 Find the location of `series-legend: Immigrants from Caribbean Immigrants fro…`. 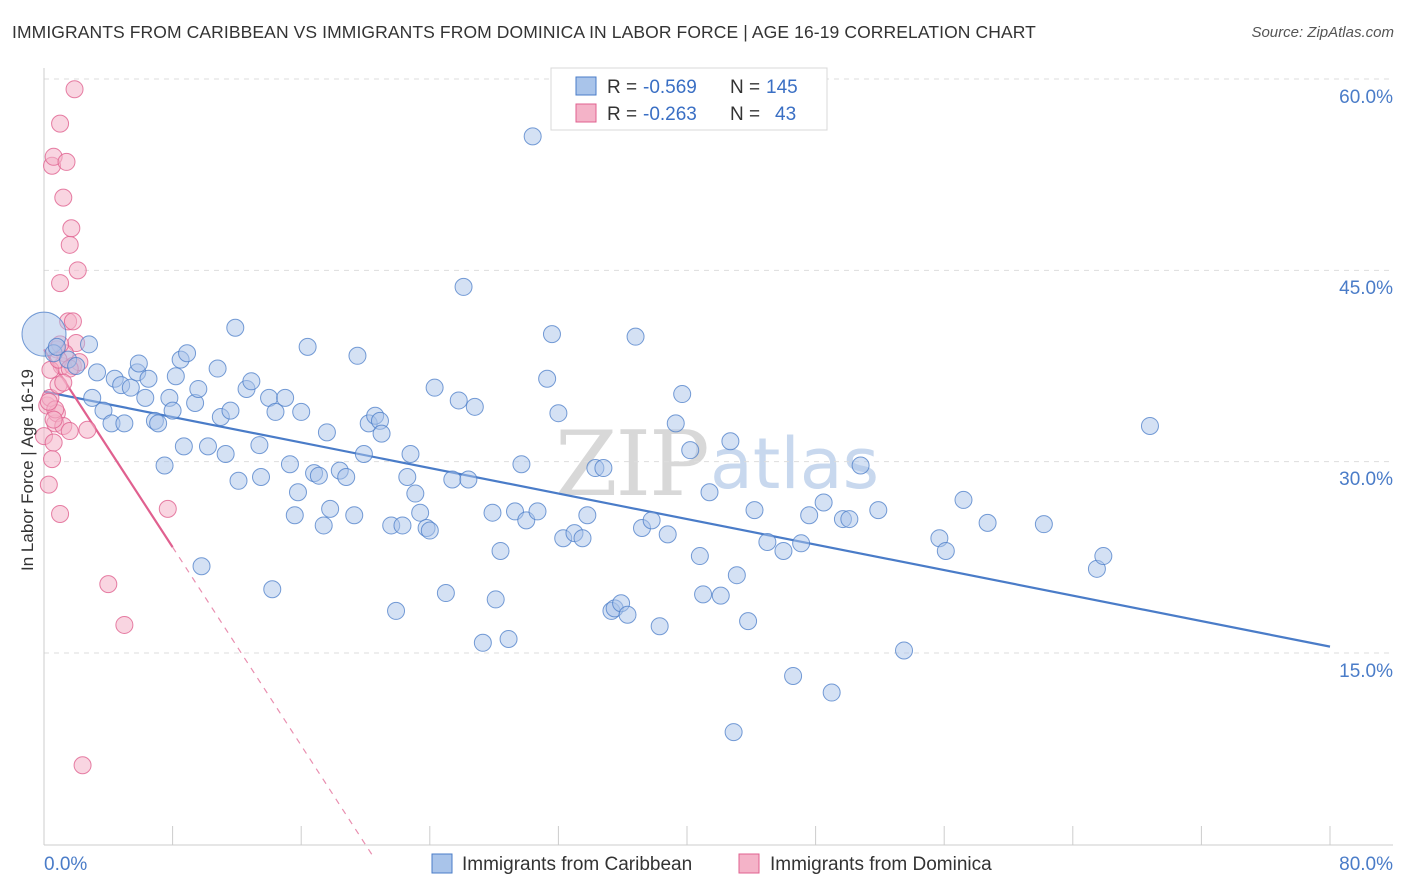

series-legend: Immigrants from Caribbean Immigrants fro… is located at coordinates (711, 864).